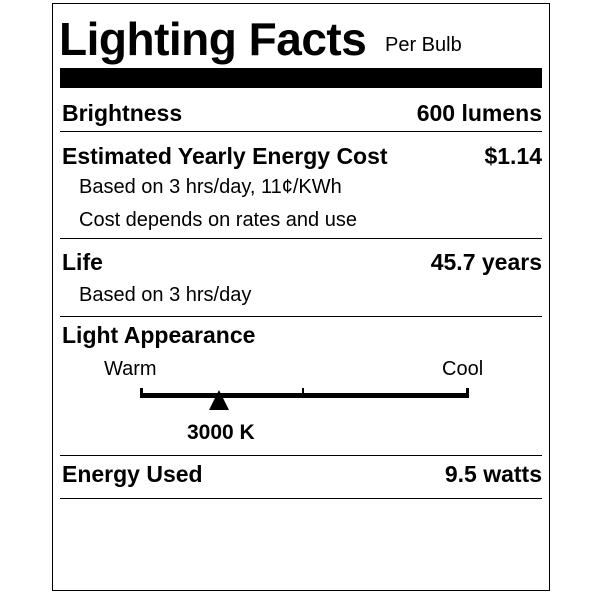 The width and height of the screenshot is (600, 600). Describe the element at coordinates (159, 335) in the screenshot. I see `appearance-label: Light Appearance` at that location.